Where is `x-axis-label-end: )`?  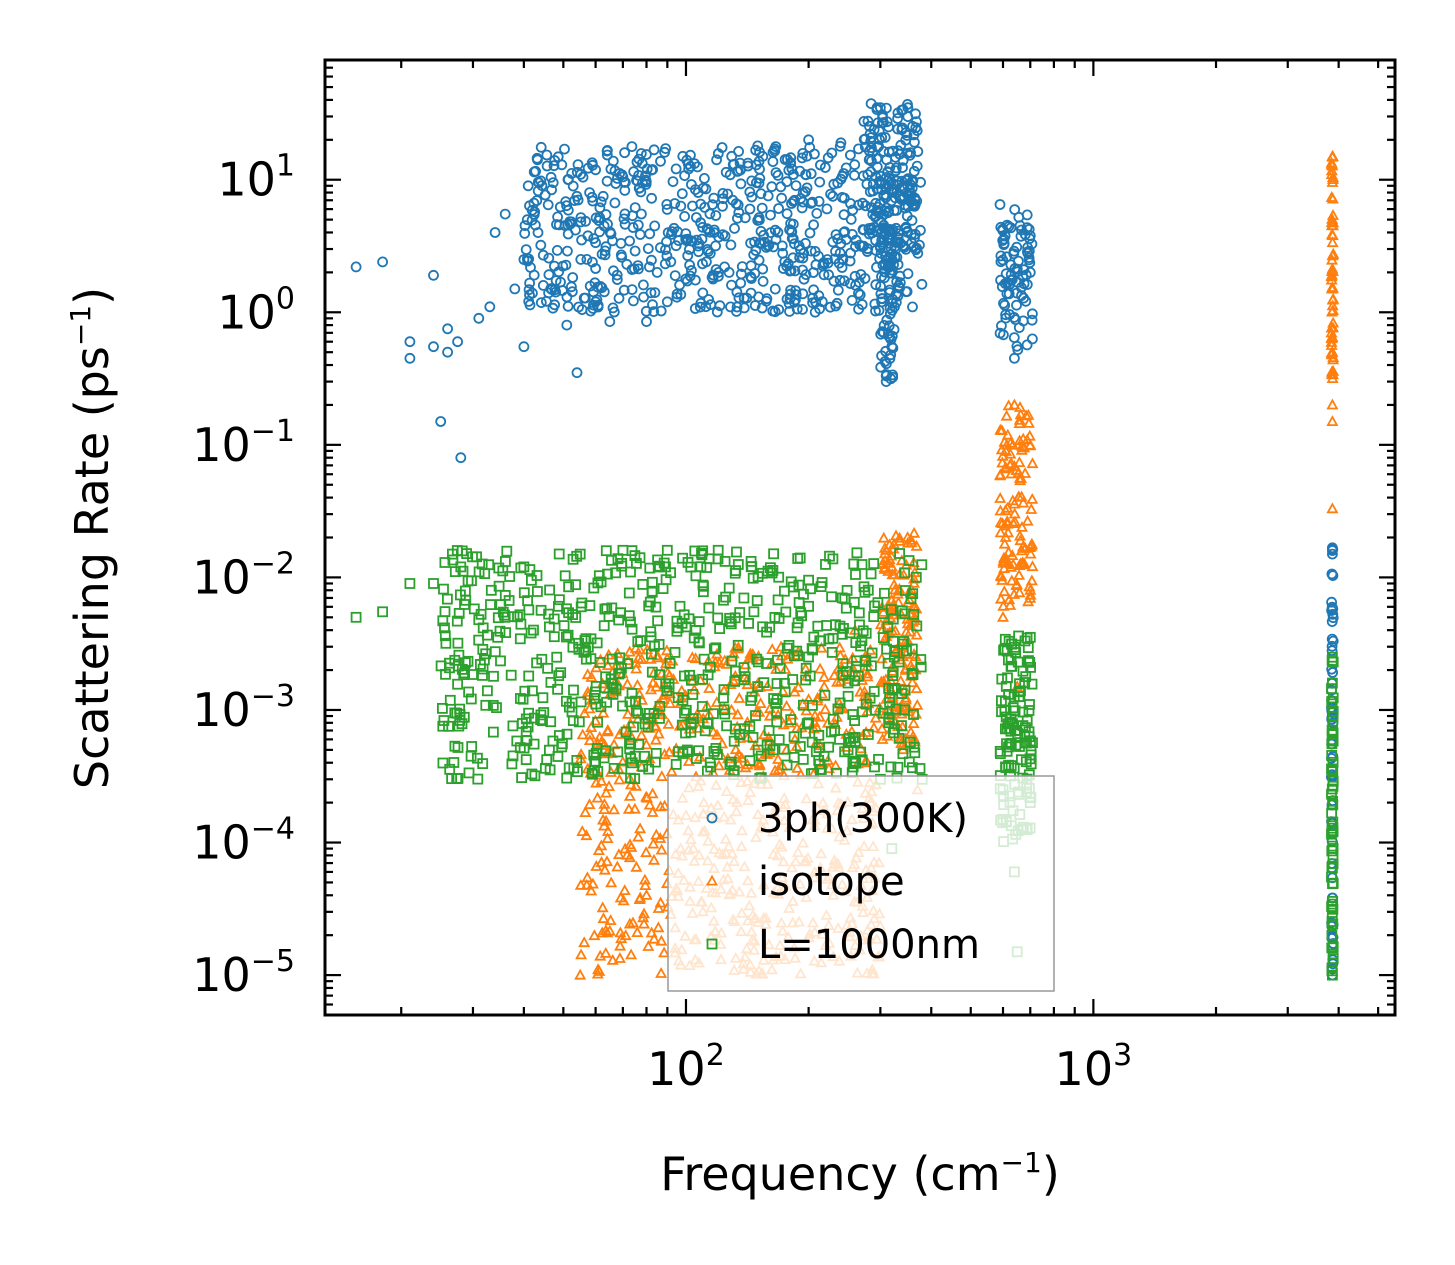 x-axis-label-end: ) is located at coordinates (1051, 1174).